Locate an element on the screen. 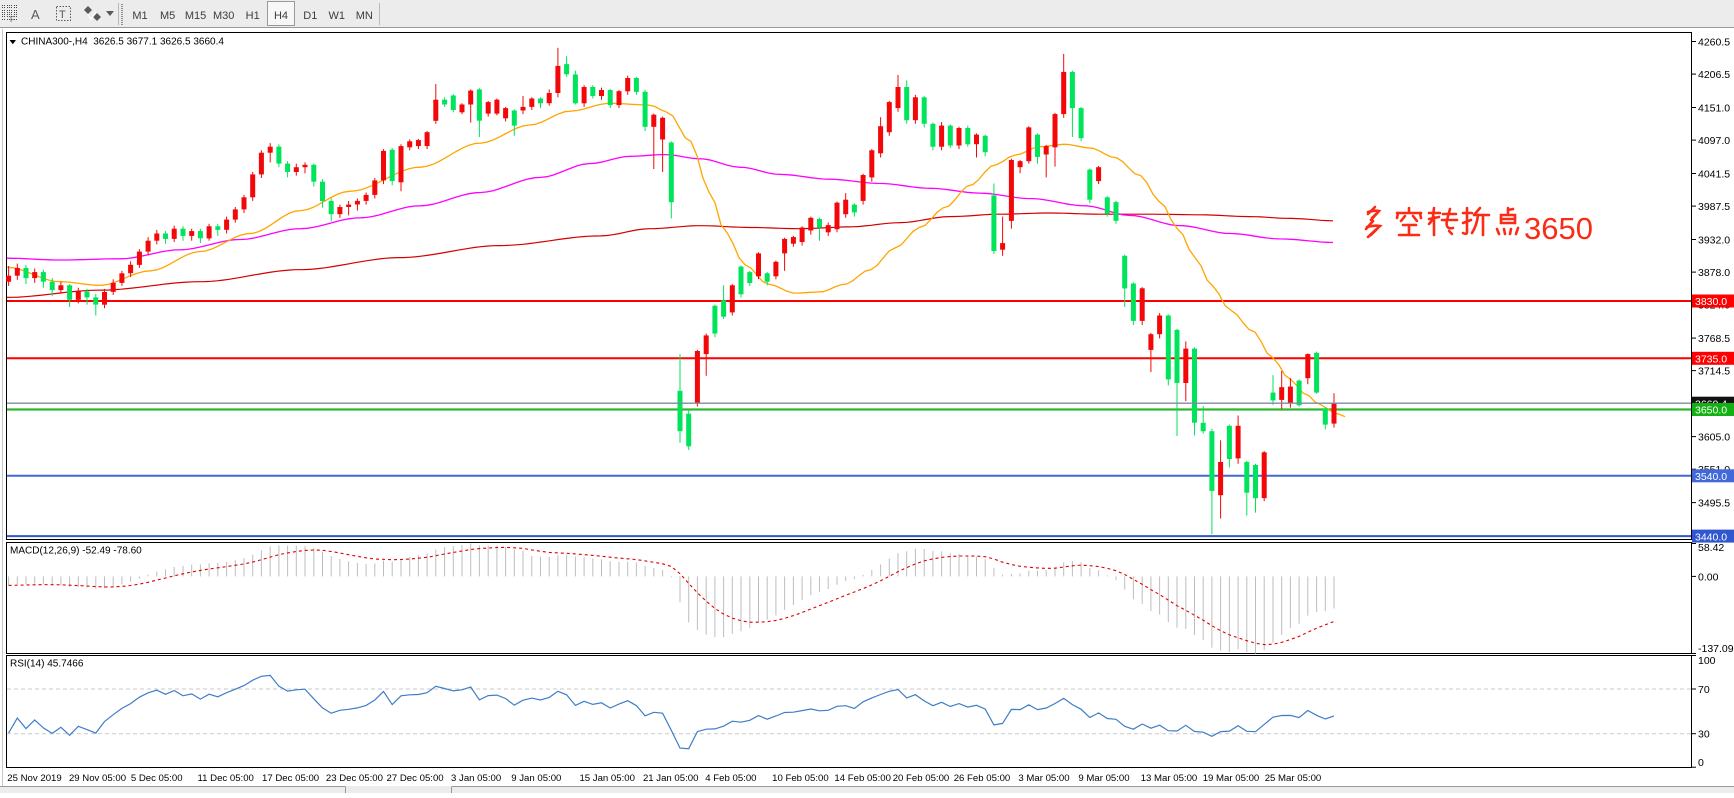 The image size is (1734, 798). svg-text: 9 Mar 05:00 is located at coordinates (1103, 778).